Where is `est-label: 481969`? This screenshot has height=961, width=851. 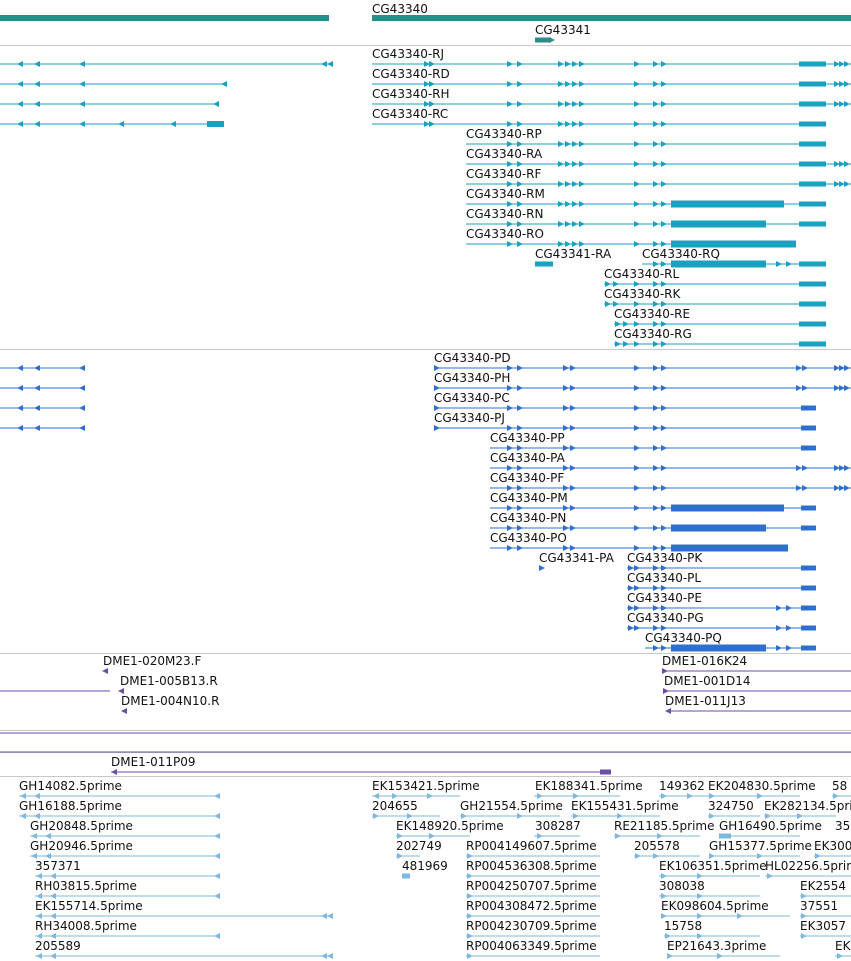
est-label: 481969 is located at coordinates (425, 866).